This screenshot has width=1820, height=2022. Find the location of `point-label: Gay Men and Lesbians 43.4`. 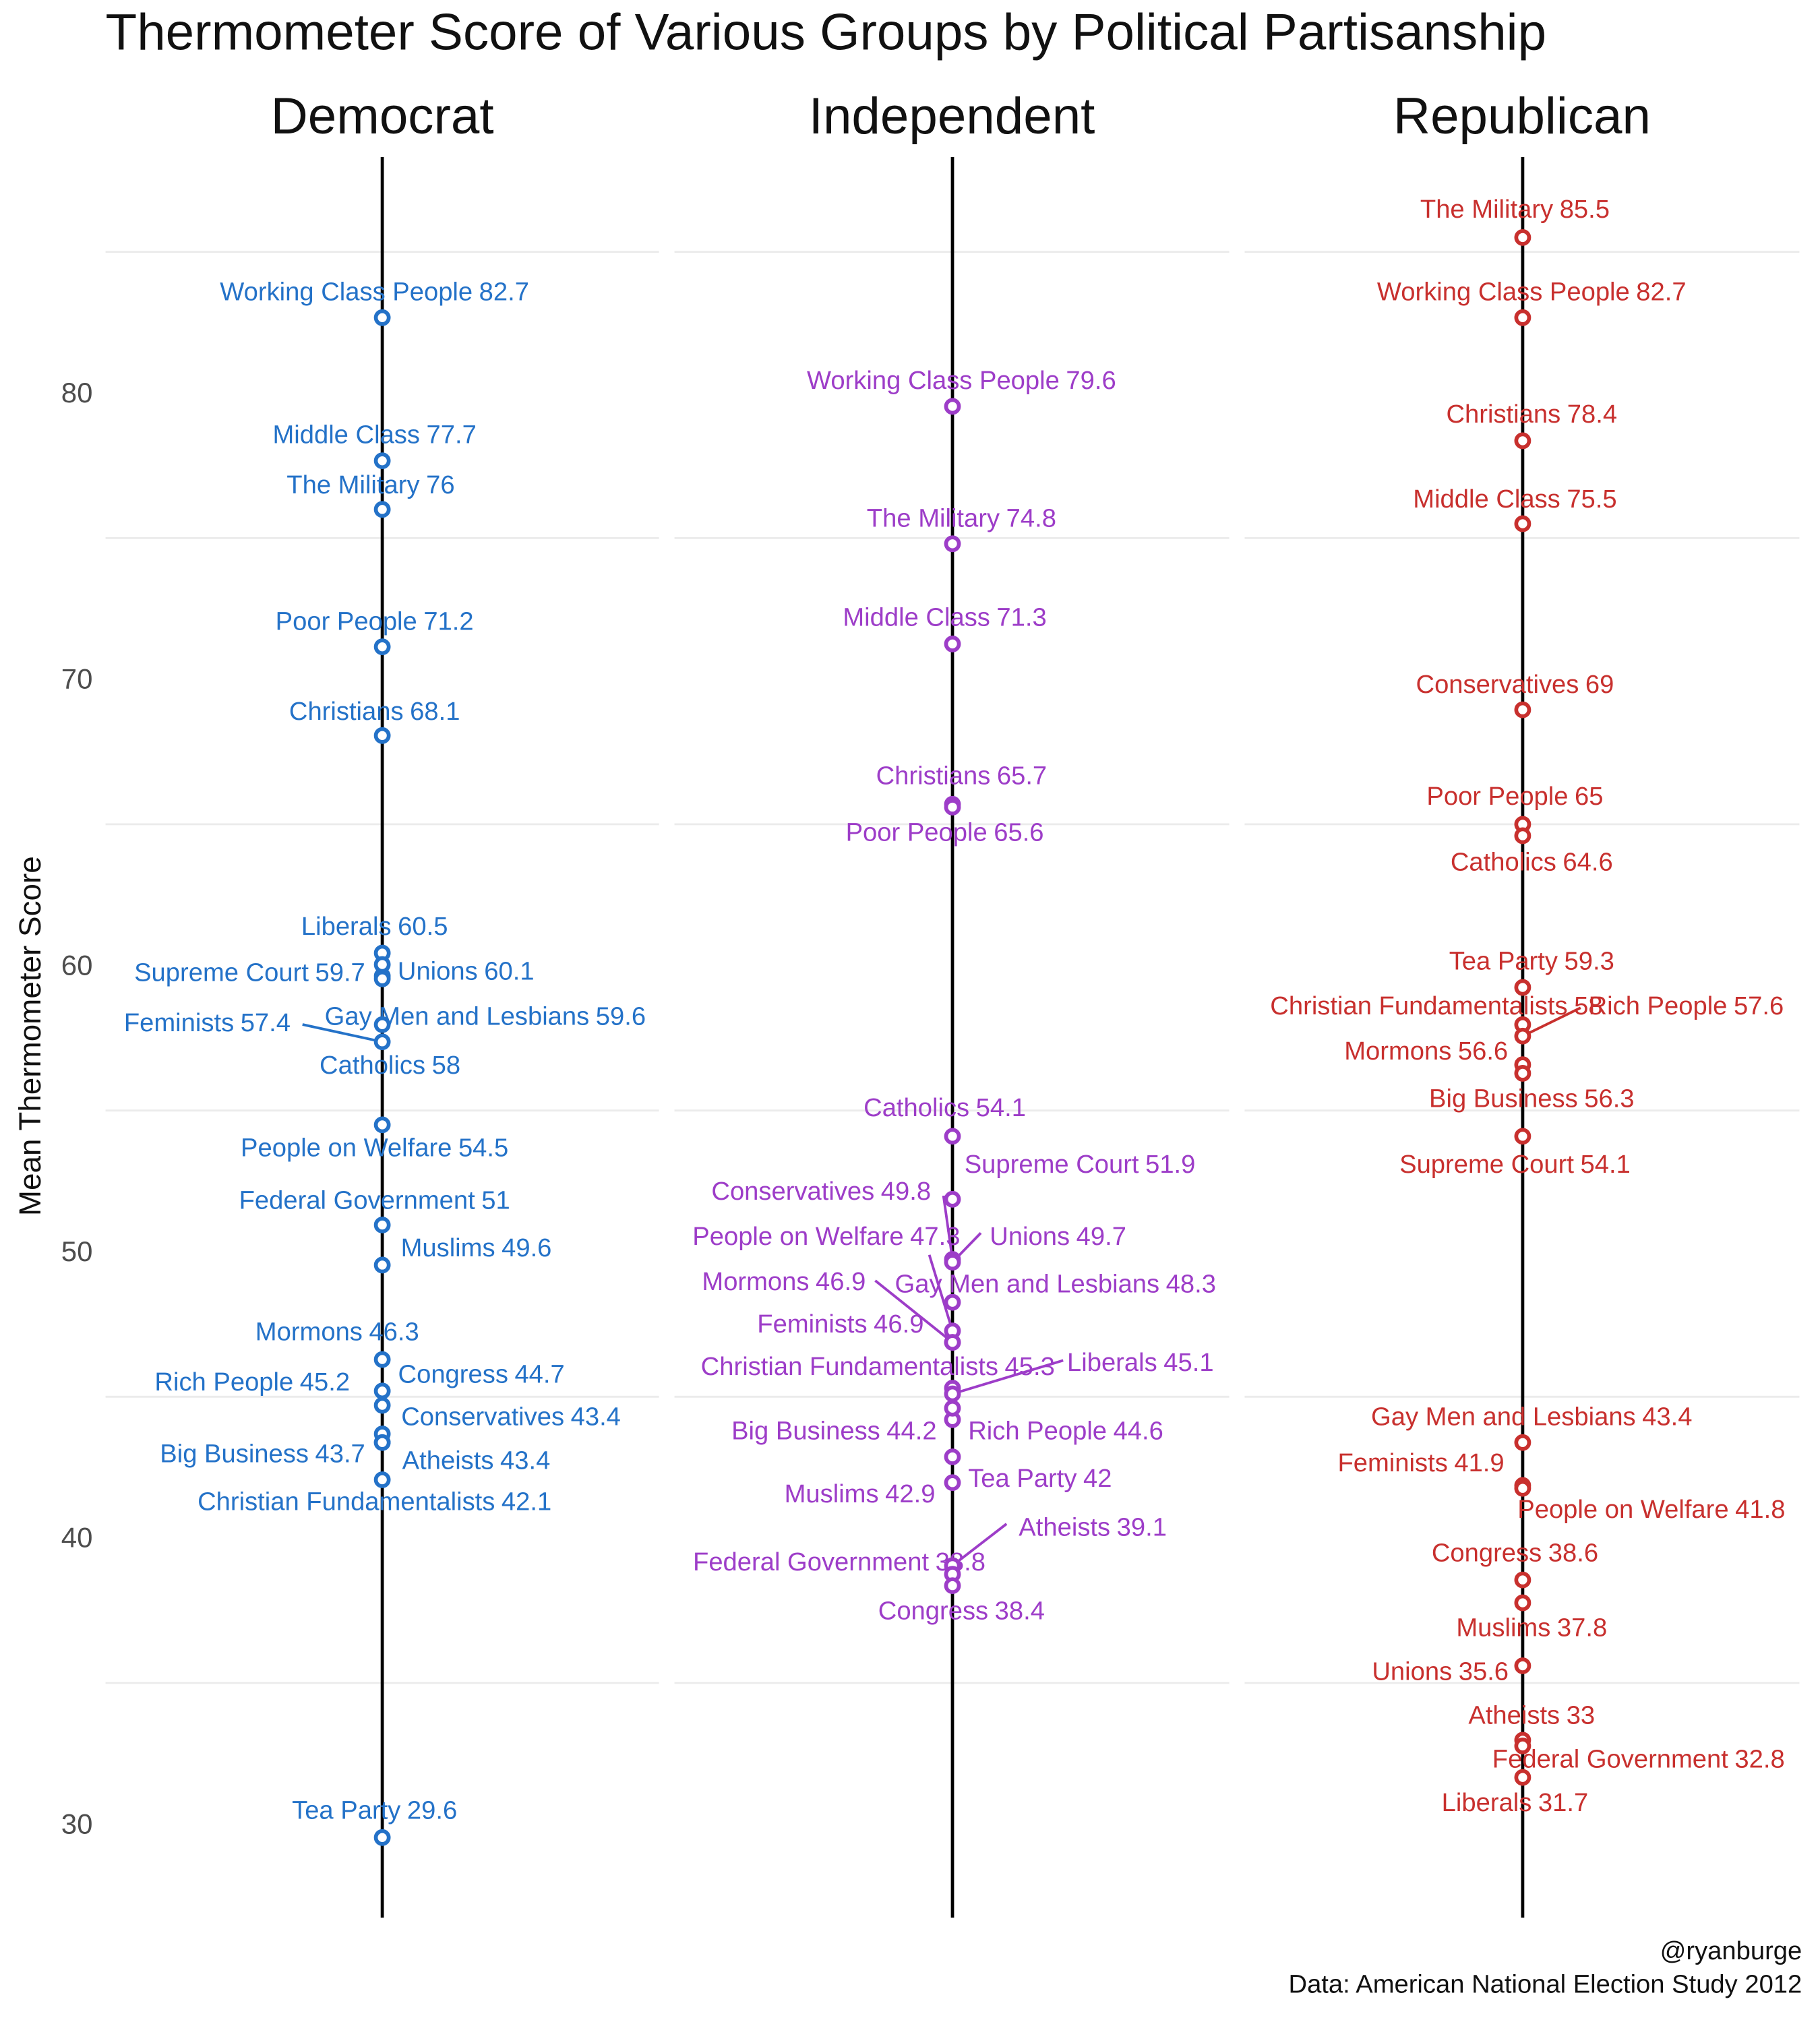

point-label: Gay Men and Lesbians 43.4 is located at coordinates (1531, 1417).